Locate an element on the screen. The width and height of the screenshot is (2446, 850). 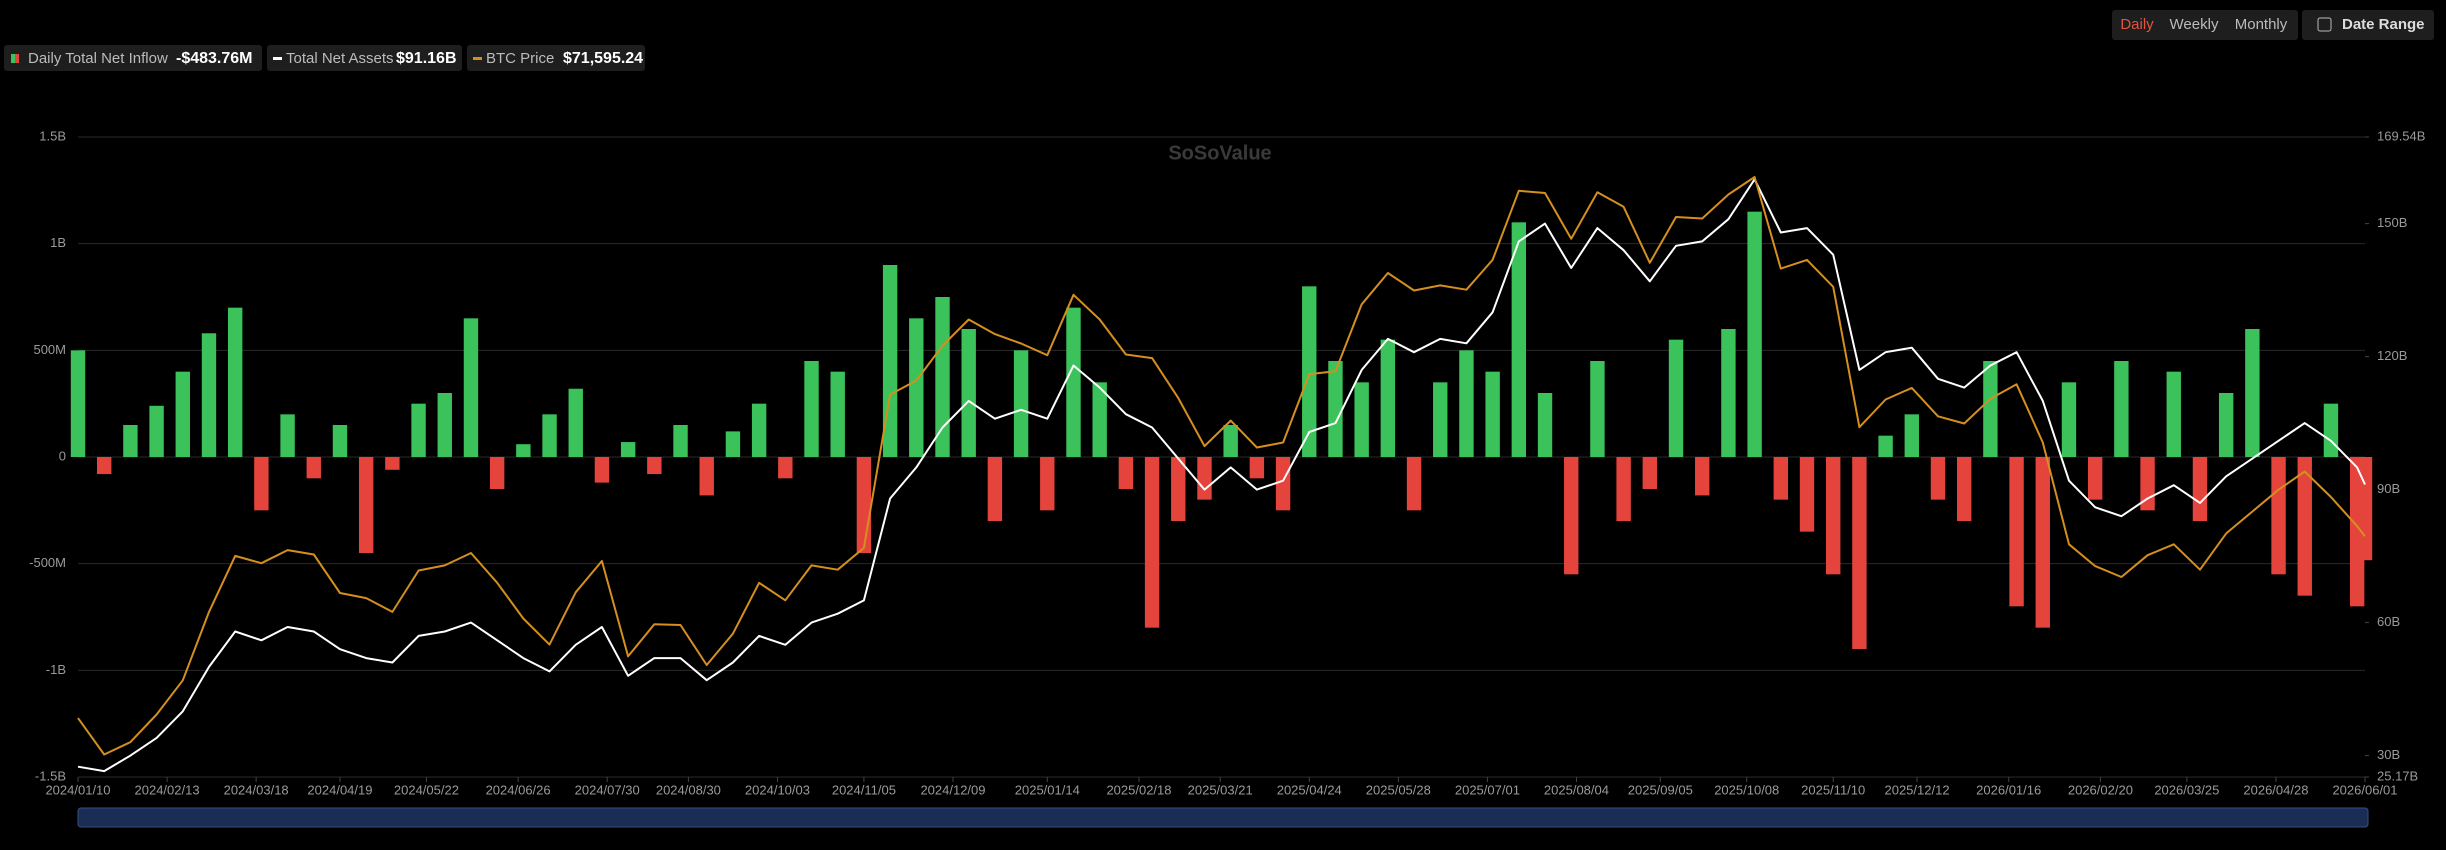
x-tick-label: 2024/08/30 is located at coordinates (688, 789).